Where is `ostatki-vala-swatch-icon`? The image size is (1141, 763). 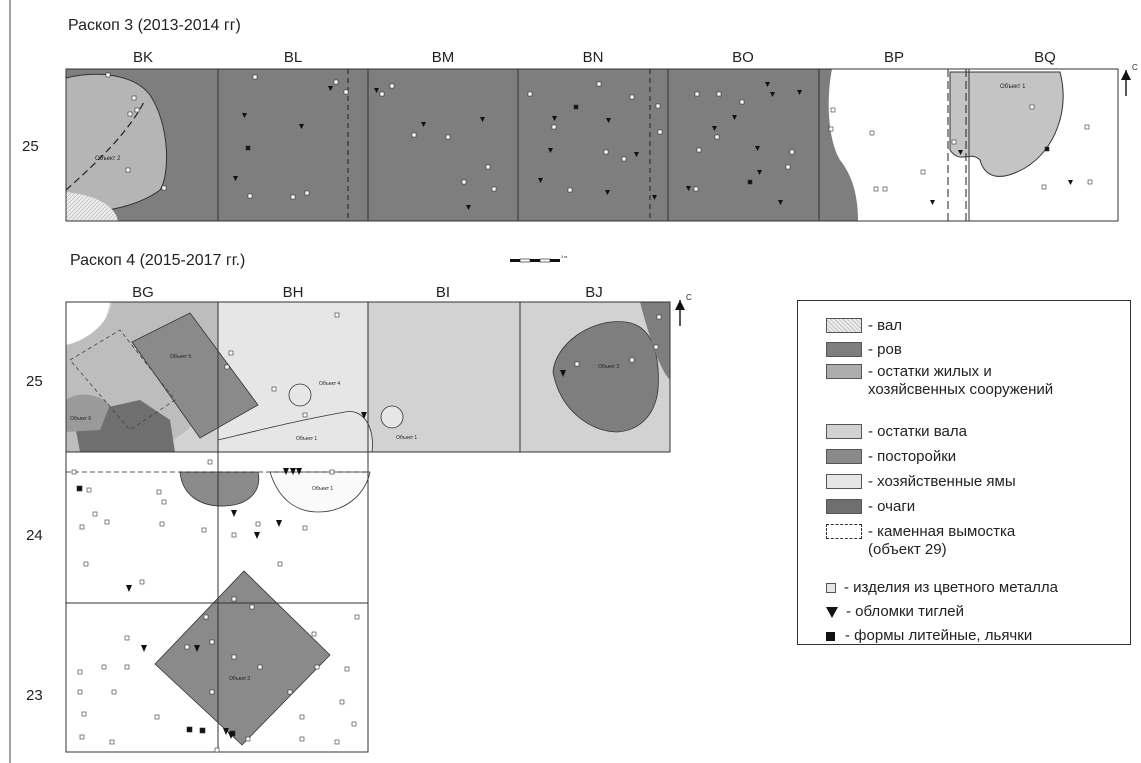
ostatki-vala-swatch-icon is located at coordinates (844, 431).